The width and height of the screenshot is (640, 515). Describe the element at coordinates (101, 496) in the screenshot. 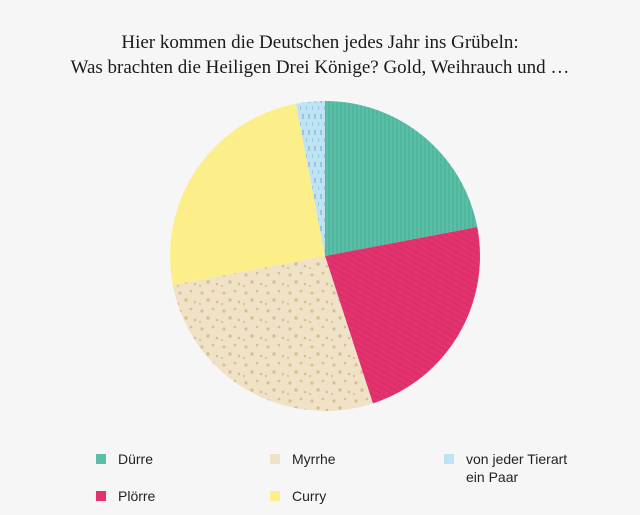

I see `legend-swatch-ploerre` at that location.